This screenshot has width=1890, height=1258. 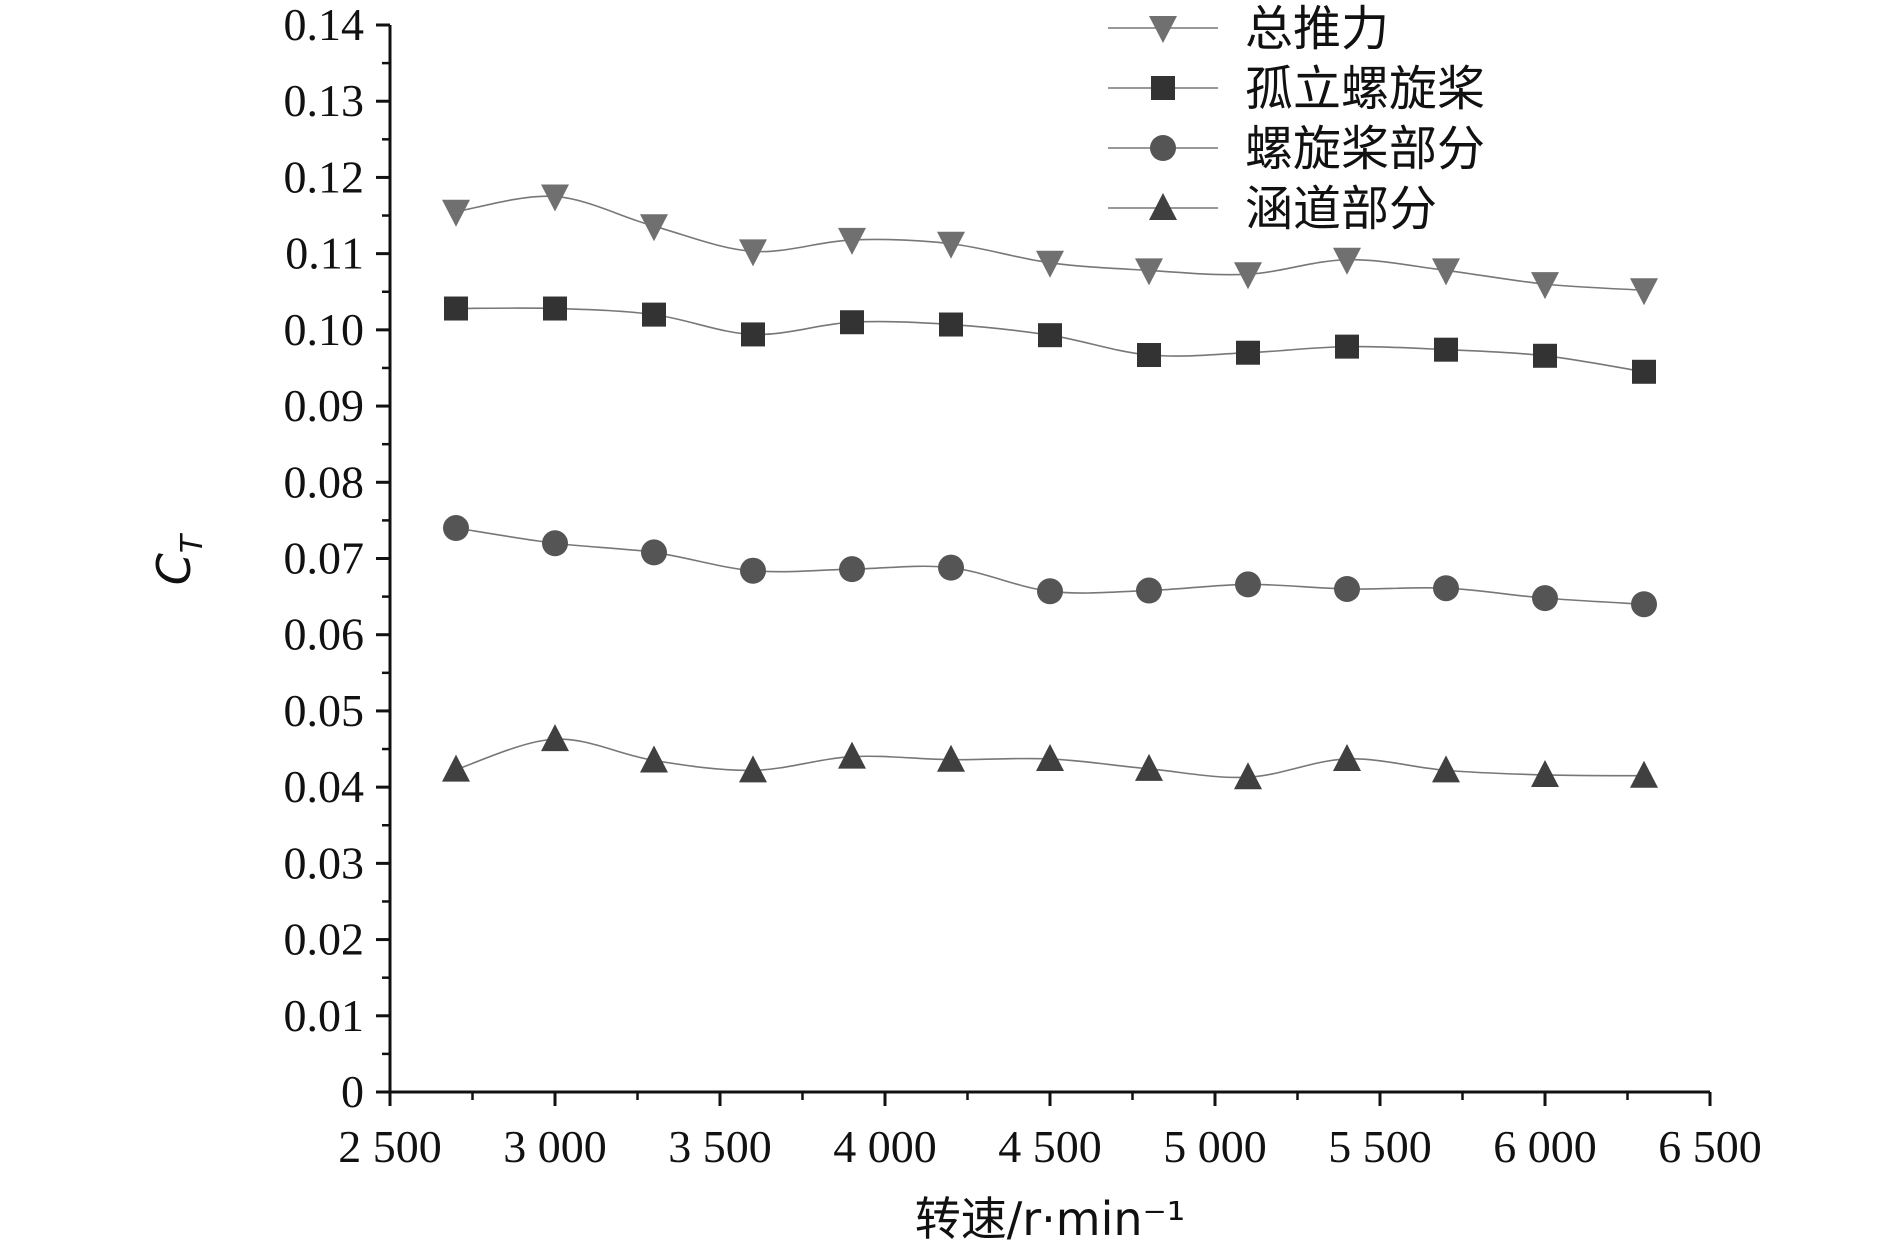 I want to click on x-axis-title: 转速/r·min⁻¹, so click(x=1050, y=1219).